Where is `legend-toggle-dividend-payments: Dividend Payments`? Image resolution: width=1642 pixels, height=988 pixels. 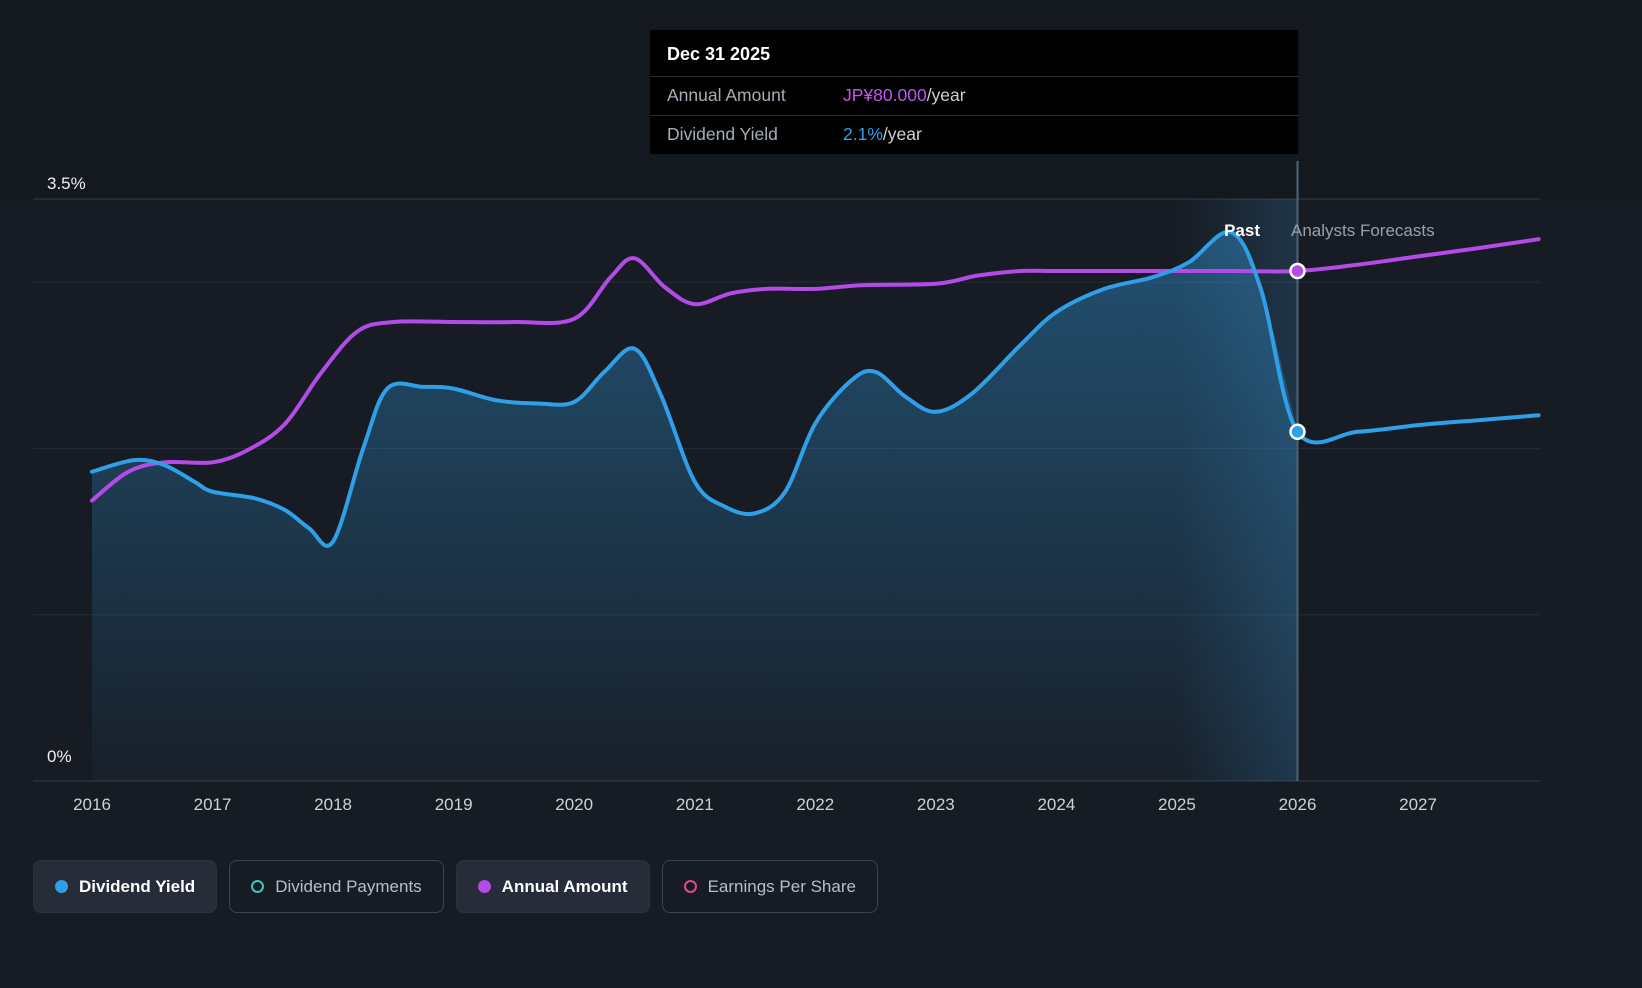
legend-toggle-dividend-payments: Dividend Payments is located at coordinates (336, 886).